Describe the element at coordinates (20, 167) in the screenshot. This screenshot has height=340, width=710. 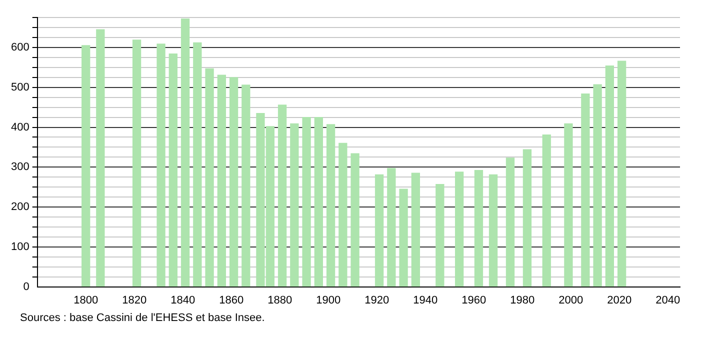
I see `y-tick-label: 300` at that location.